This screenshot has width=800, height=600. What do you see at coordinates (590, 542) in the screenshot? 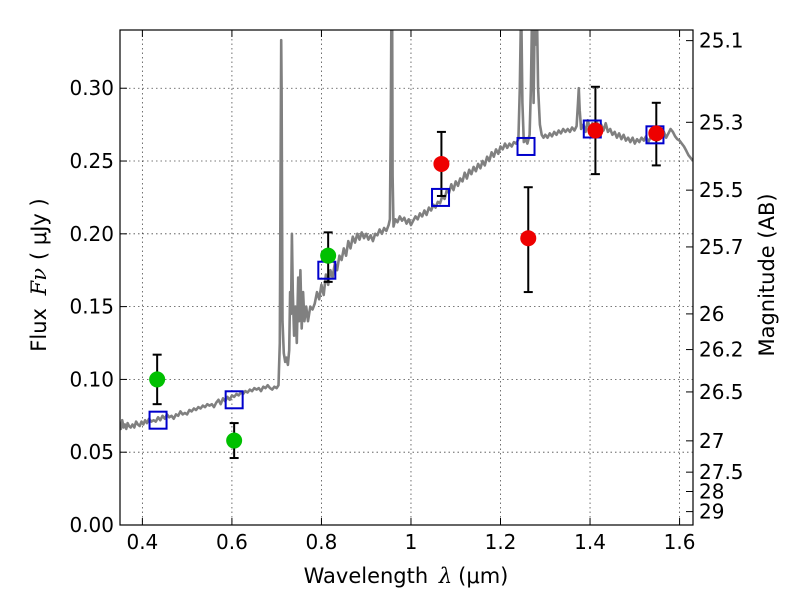
I see `x-tick-label: 1.4` at bounding box center [590, 542].